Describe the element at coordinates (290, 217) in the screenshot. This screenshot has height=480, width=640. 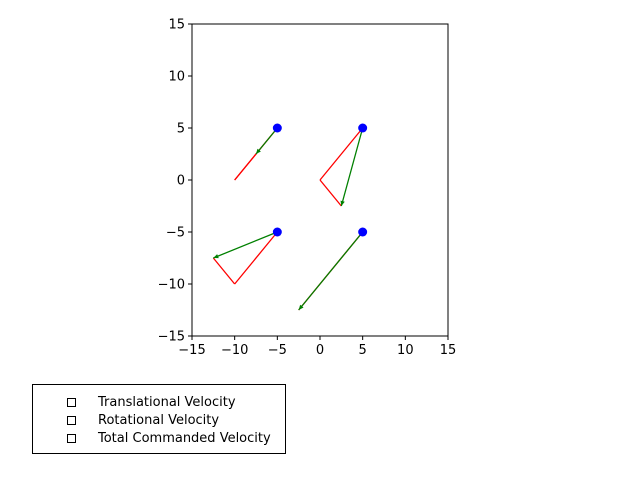
I see `vector-marks` at that location.